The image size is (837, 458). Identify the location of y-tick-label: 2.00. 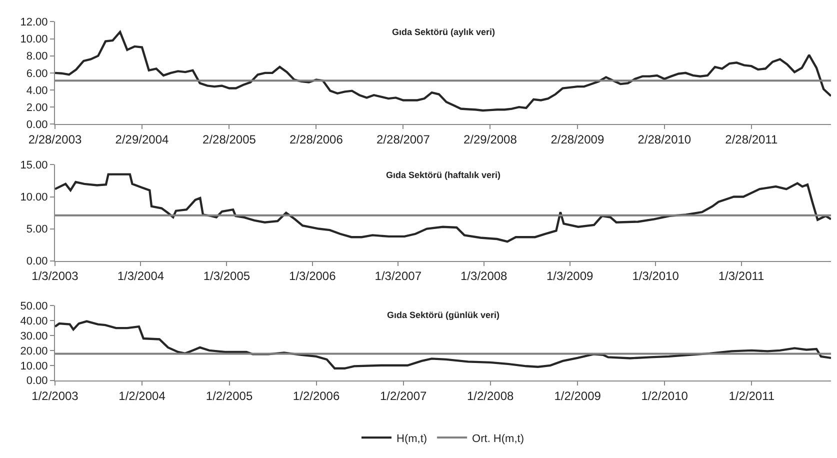
(37, 108).